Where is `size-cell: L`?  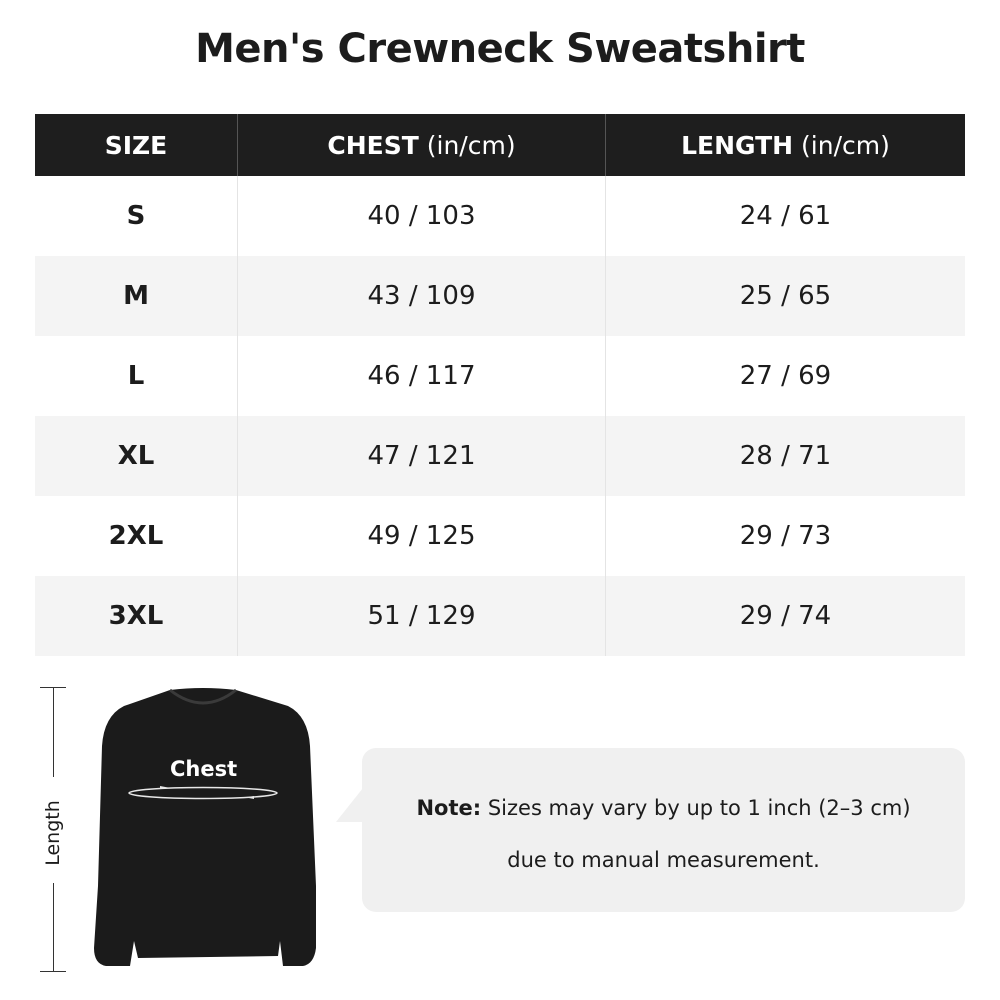 size-cell: L is located at coordinates (136, 376).